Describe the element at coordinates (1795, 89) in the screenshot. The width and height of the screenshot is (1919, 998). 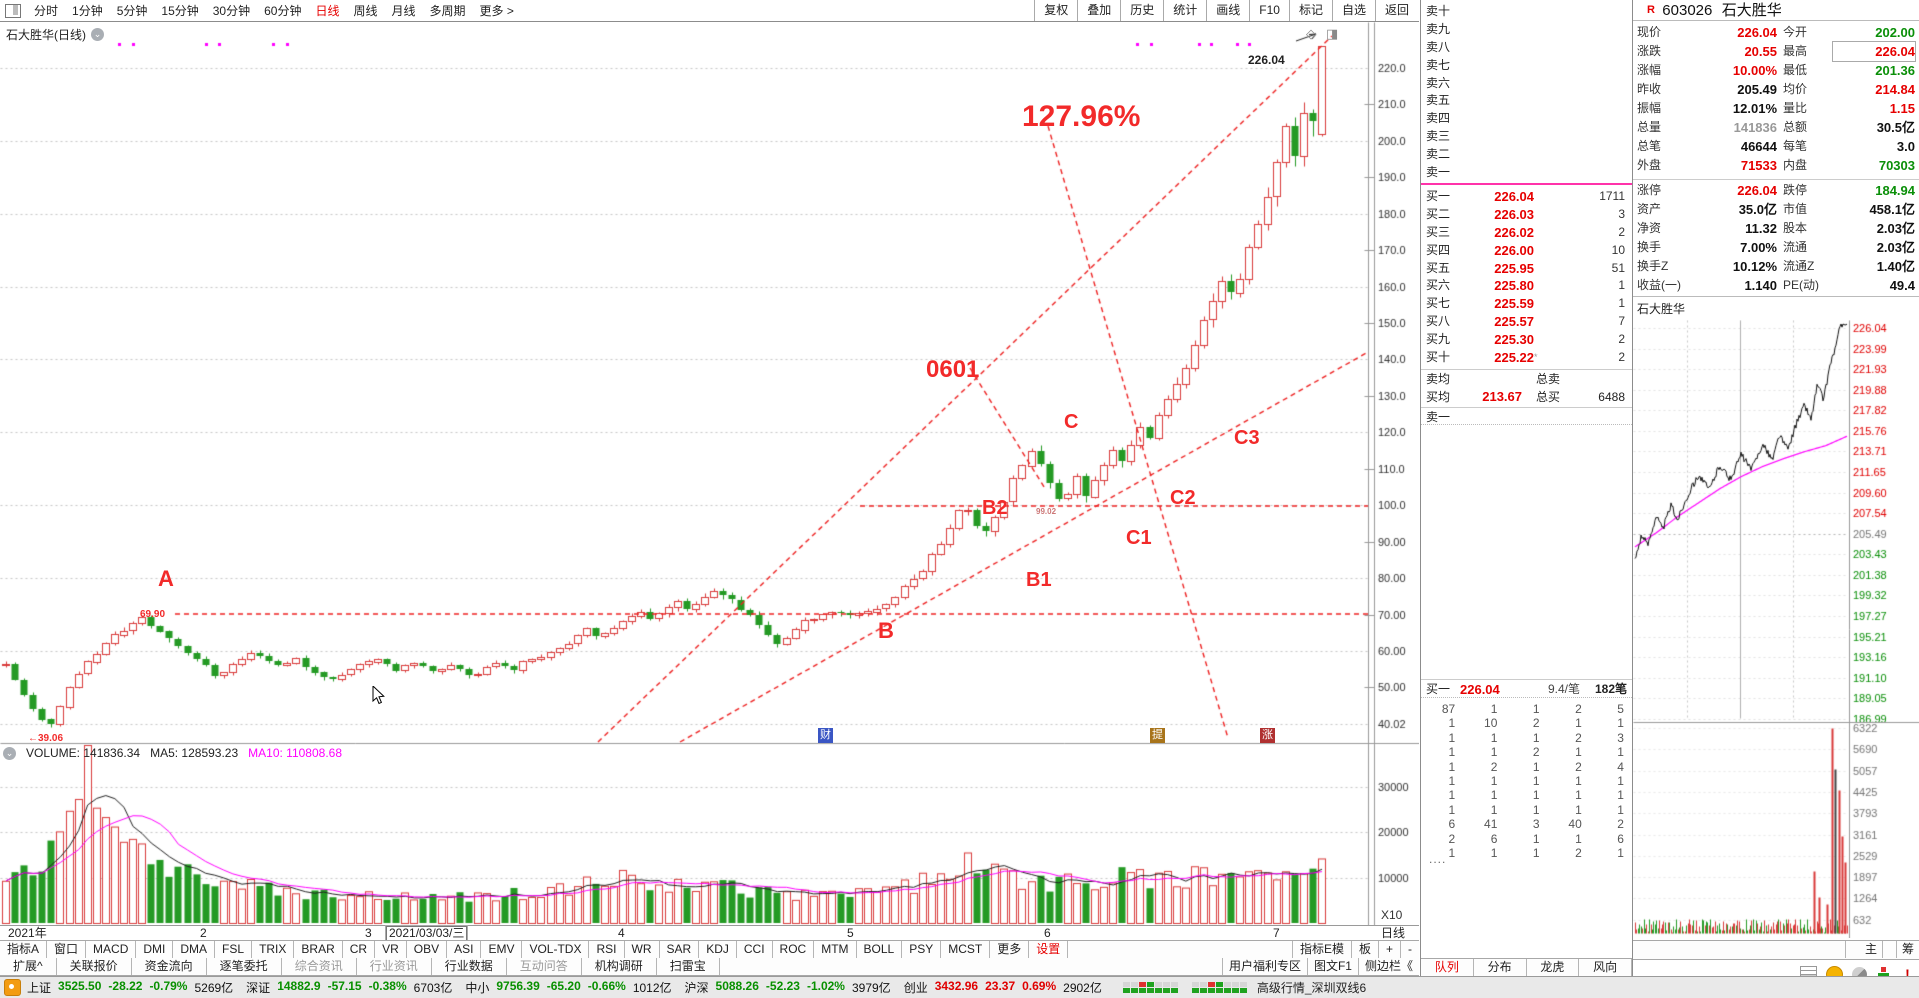
I see `stat-label: 均价` at that location.